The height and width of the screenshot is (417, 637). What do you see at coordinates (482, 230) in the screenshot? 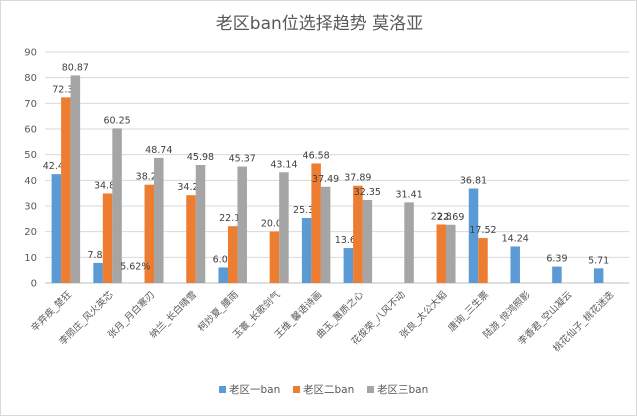
I see `data-label: 17.52` at bounding box center [482, 230].